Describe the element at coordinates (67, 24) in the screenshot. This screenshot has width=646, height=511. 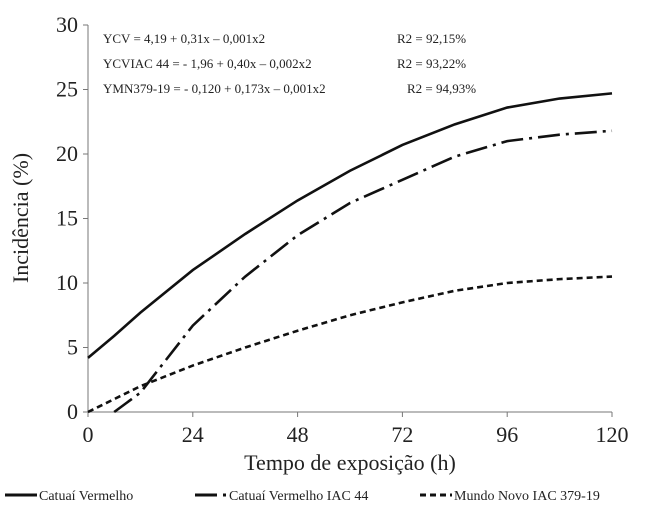
I see `y-tick-label: 30` at that location.